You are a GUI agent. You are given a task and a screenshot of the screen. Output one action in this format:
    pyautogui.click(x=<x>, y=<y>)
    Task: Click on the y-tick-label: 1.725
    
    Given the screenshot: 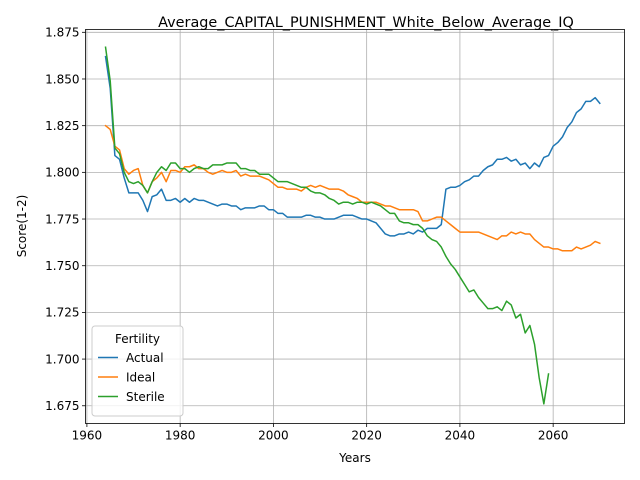 What is the action you would take?
    pyautogui.click(x=62, y=313)
    